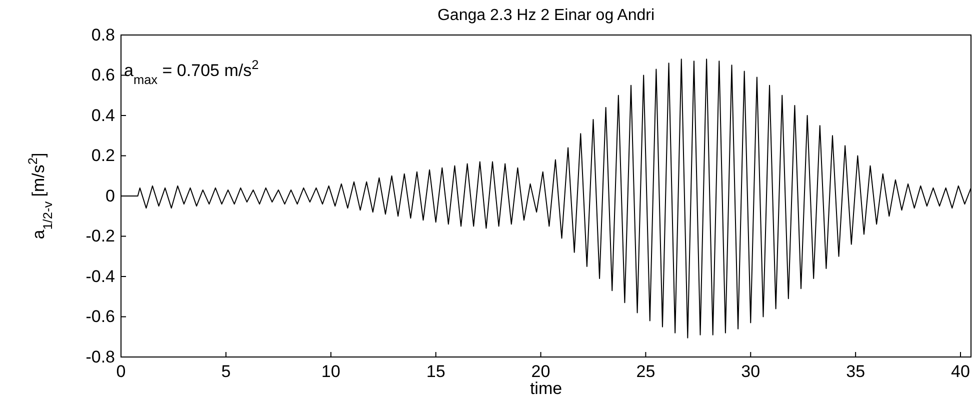 This screenshot has width=973, height=401. I want to click on x-tick-label: 40, so click(960, 372).